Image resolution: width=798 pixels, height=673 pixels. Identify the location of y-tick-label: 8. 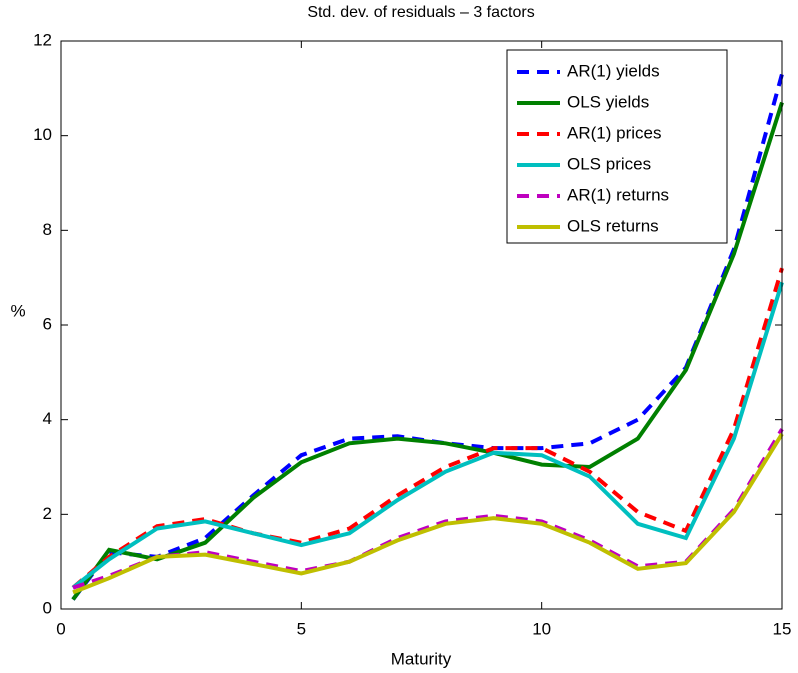
(47, 229).